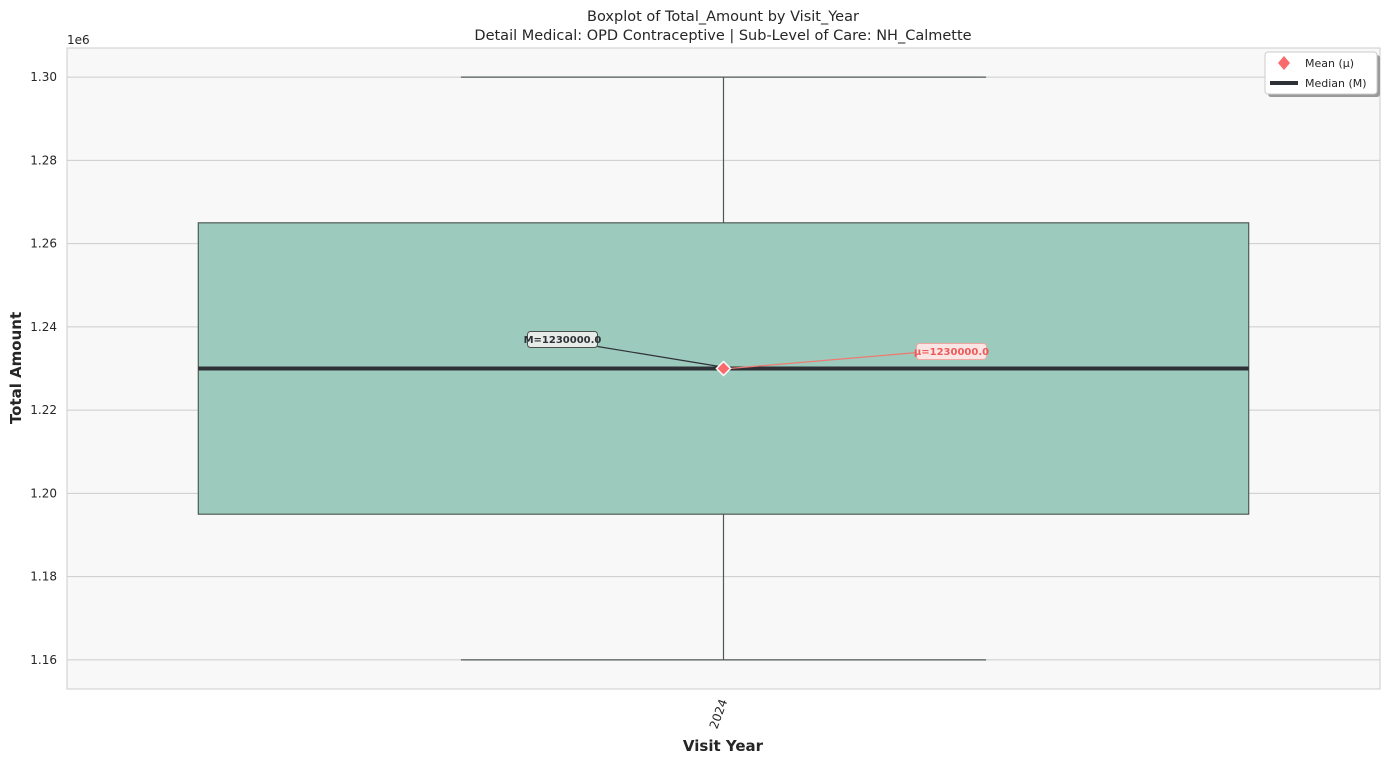 This screenshot has width=1389, height=763. Describe the element at coordinates (43, 660) in the screenshot. I see `y-tick-label: 1.16` at that location.